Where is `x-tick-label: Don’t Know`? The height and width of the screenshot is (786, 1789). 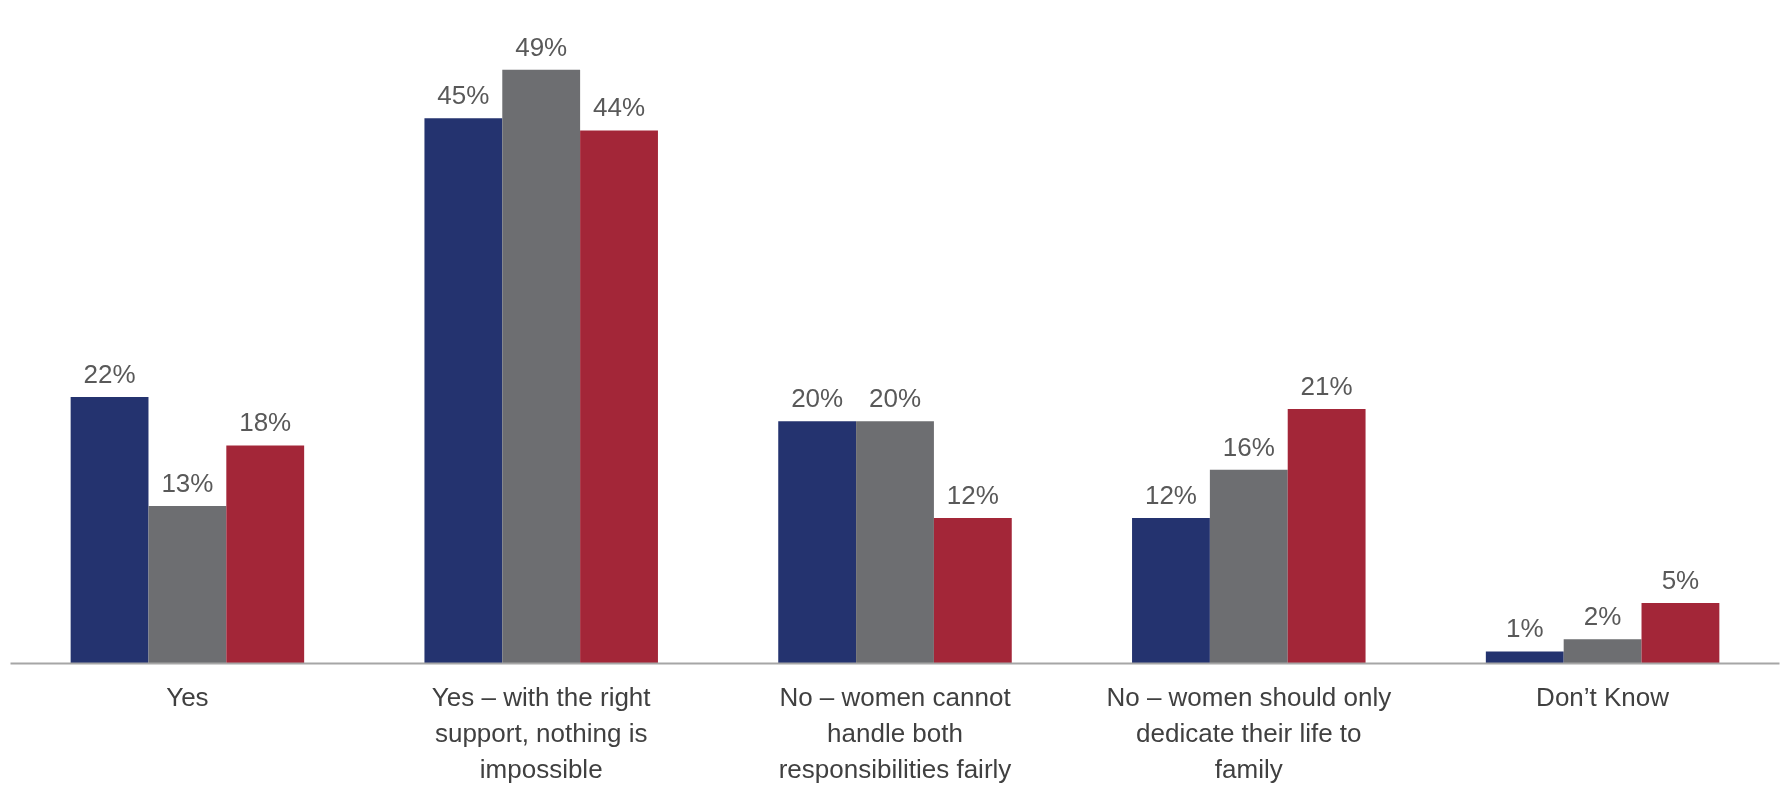 x-tick-label: Don’t Know is located at coordinates (1603, 696).